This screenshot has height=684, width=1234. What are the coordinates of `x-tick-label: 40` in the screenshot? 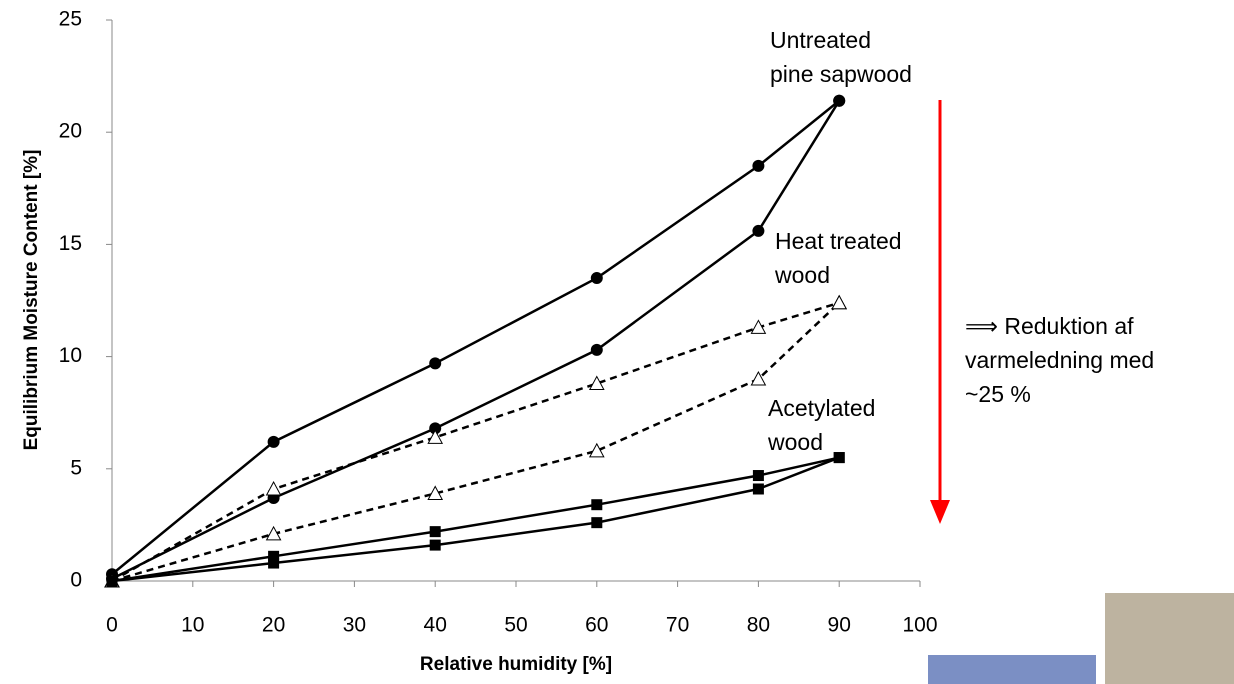 It's located at (435, 625).